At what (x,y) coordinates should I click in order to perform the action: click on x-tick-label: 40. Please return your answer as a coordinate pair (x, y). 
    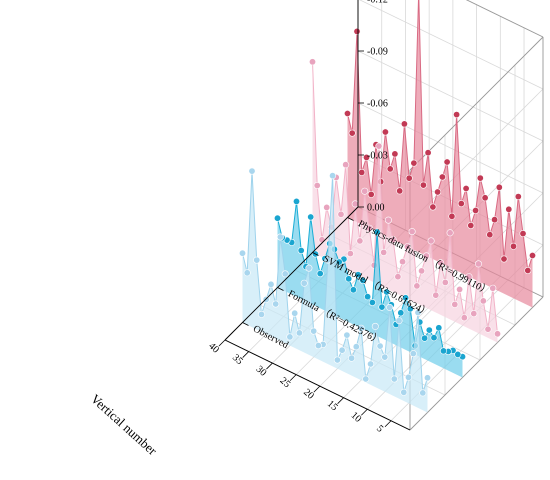
    Looking at the image, I should click on (213, 348).